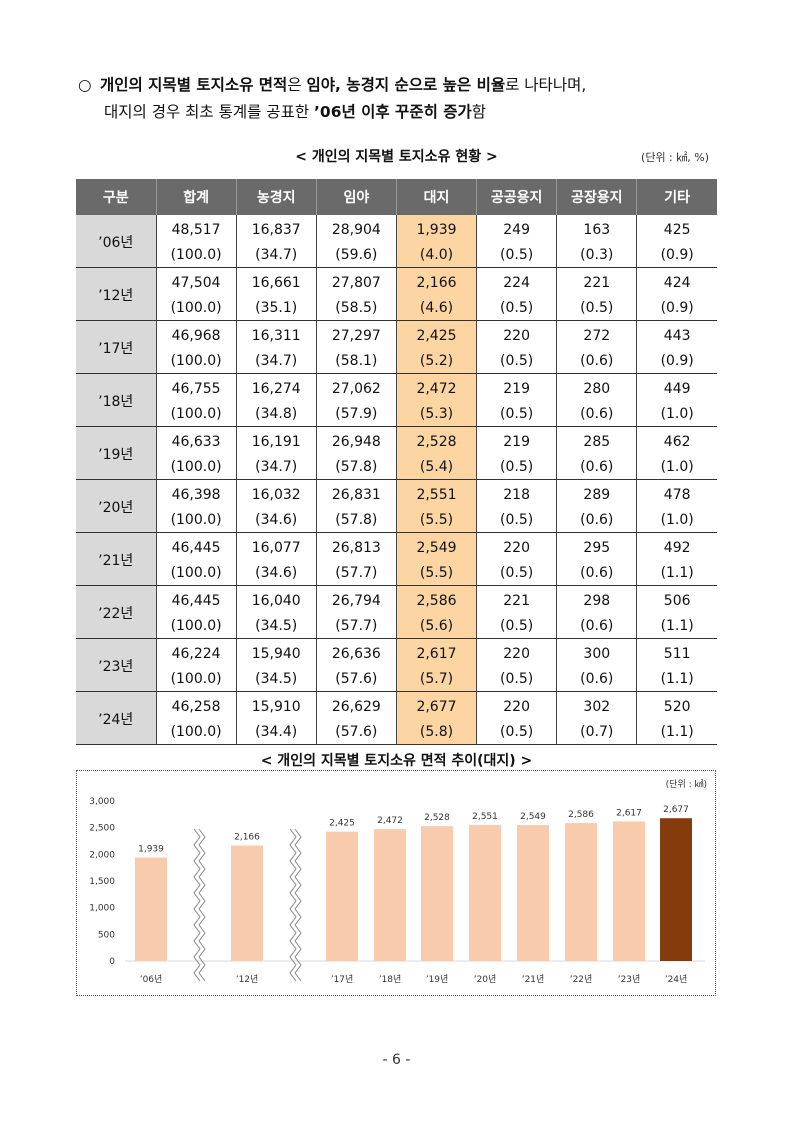 The width and height of the screenshot is (793, 1121). Describe the element at coordinates (356, 308) in the screenshot. I see `percent-value-cell: (58.5)` at that location.